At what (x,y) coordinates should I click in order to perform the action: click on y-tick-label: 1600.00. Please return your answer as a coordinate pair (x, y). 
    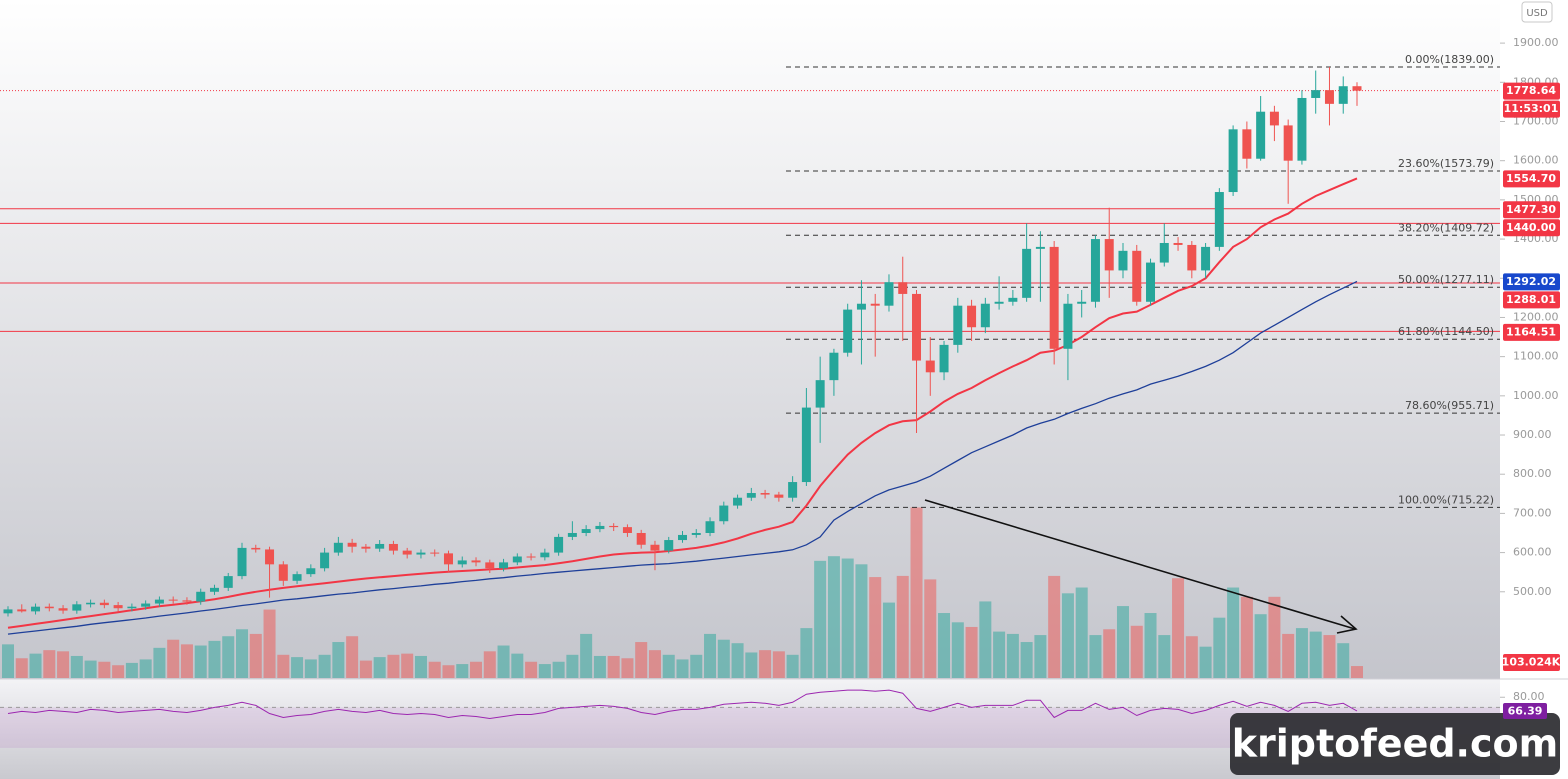
    Looking at the image, I should click on (1536, 160).